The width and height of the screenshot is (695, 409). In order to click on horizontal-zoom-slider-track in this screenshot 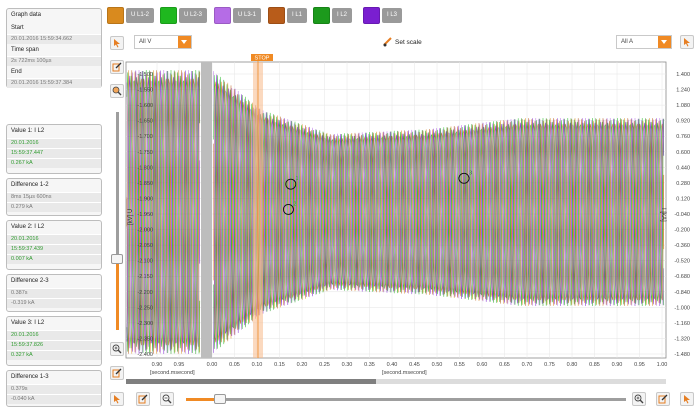, I will do `click(406, 399)`.